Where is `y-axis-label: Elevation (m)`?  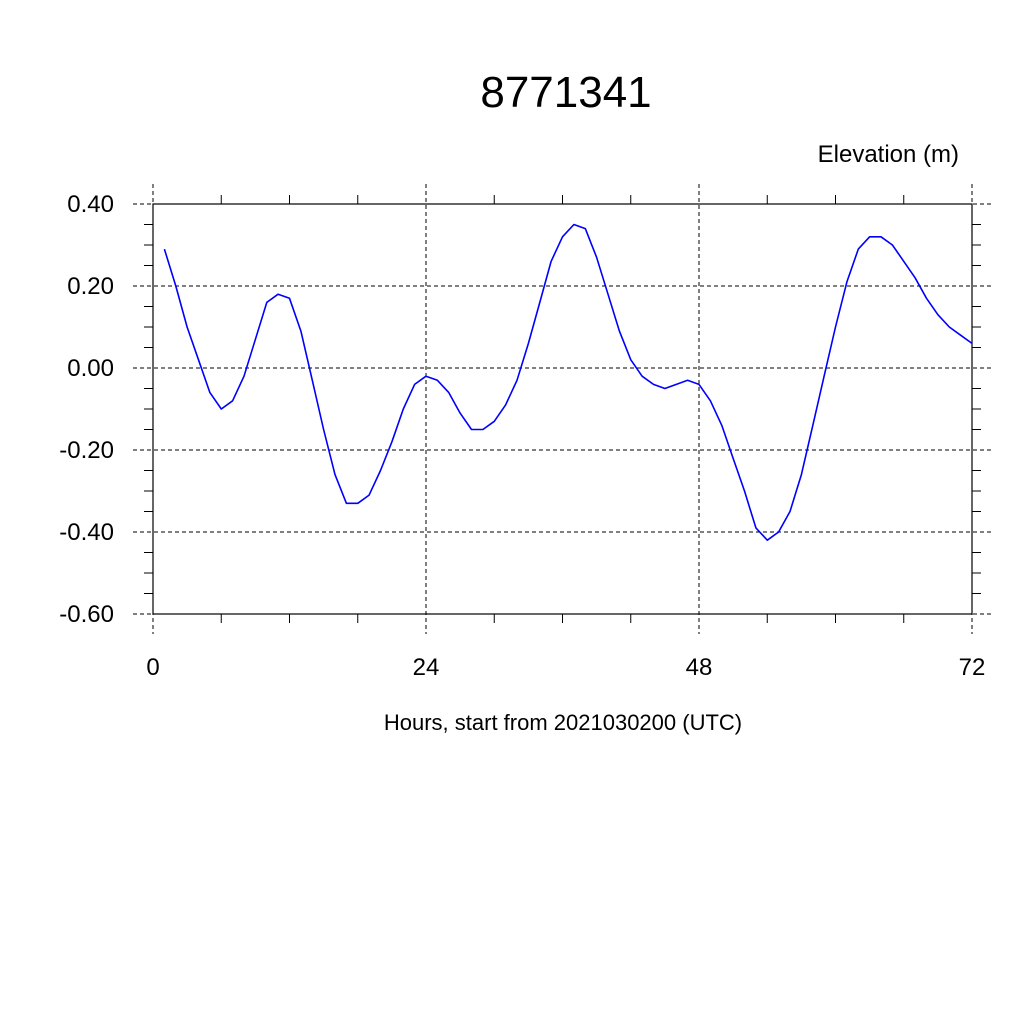 y-axis-label: Elevation (m) is located at coordinates (888, 154).